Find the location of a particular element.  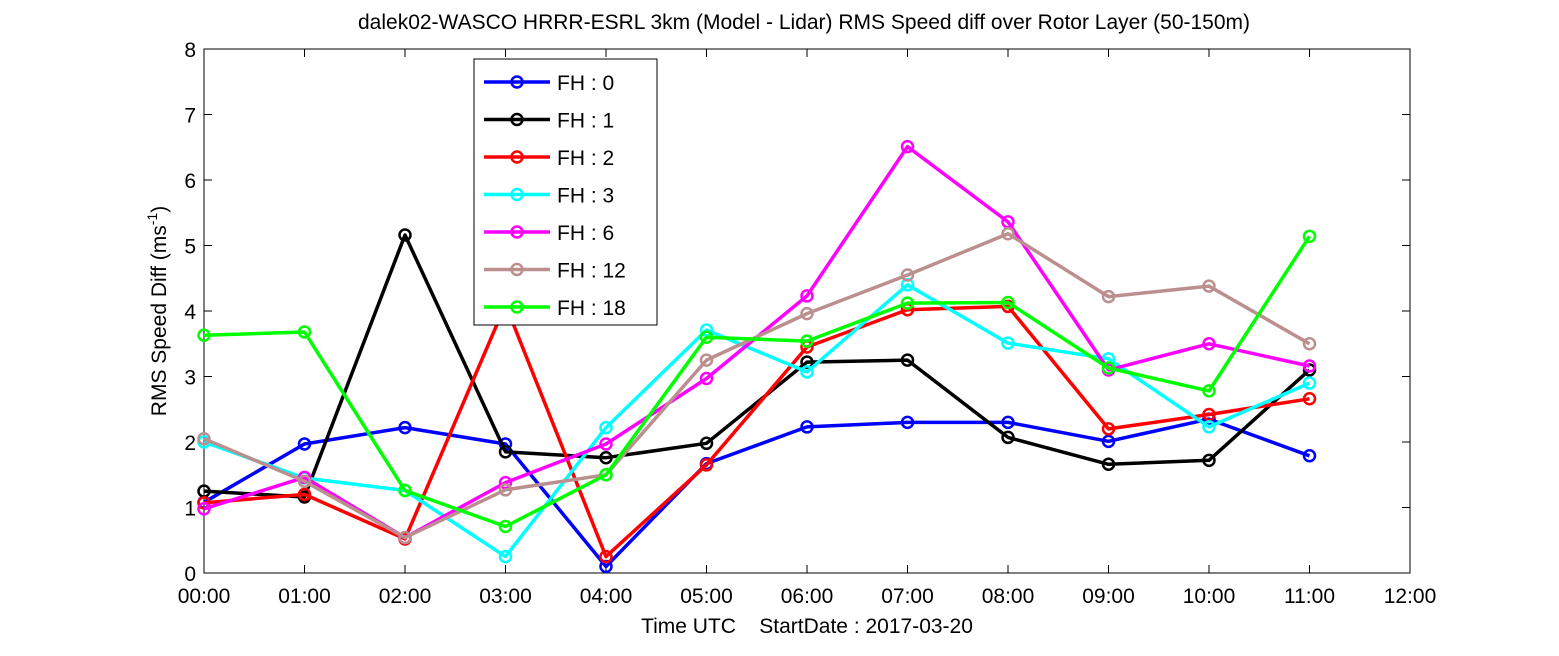

x-tick-label: 00:00 is located at coordinates (204, 596).